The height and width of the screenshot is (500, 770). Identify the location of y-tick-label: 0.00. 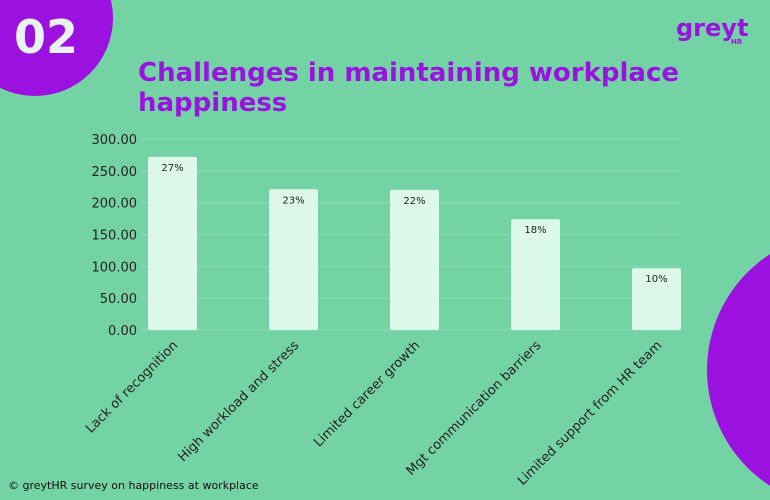
(122, 331).